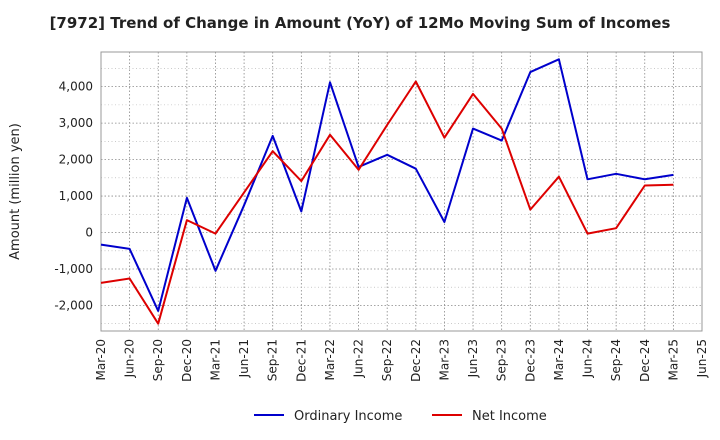 The image size is (720, 440). I want to click on x-tick-label: Dec-22, so click(416, 360).